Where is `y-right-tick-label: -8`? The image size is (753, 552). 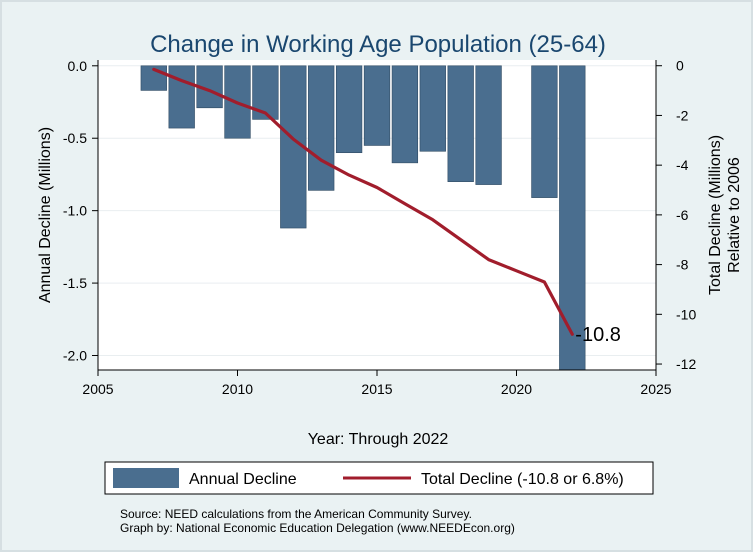 y-right-tick-label: -8 is located at coordinates (682, 265).